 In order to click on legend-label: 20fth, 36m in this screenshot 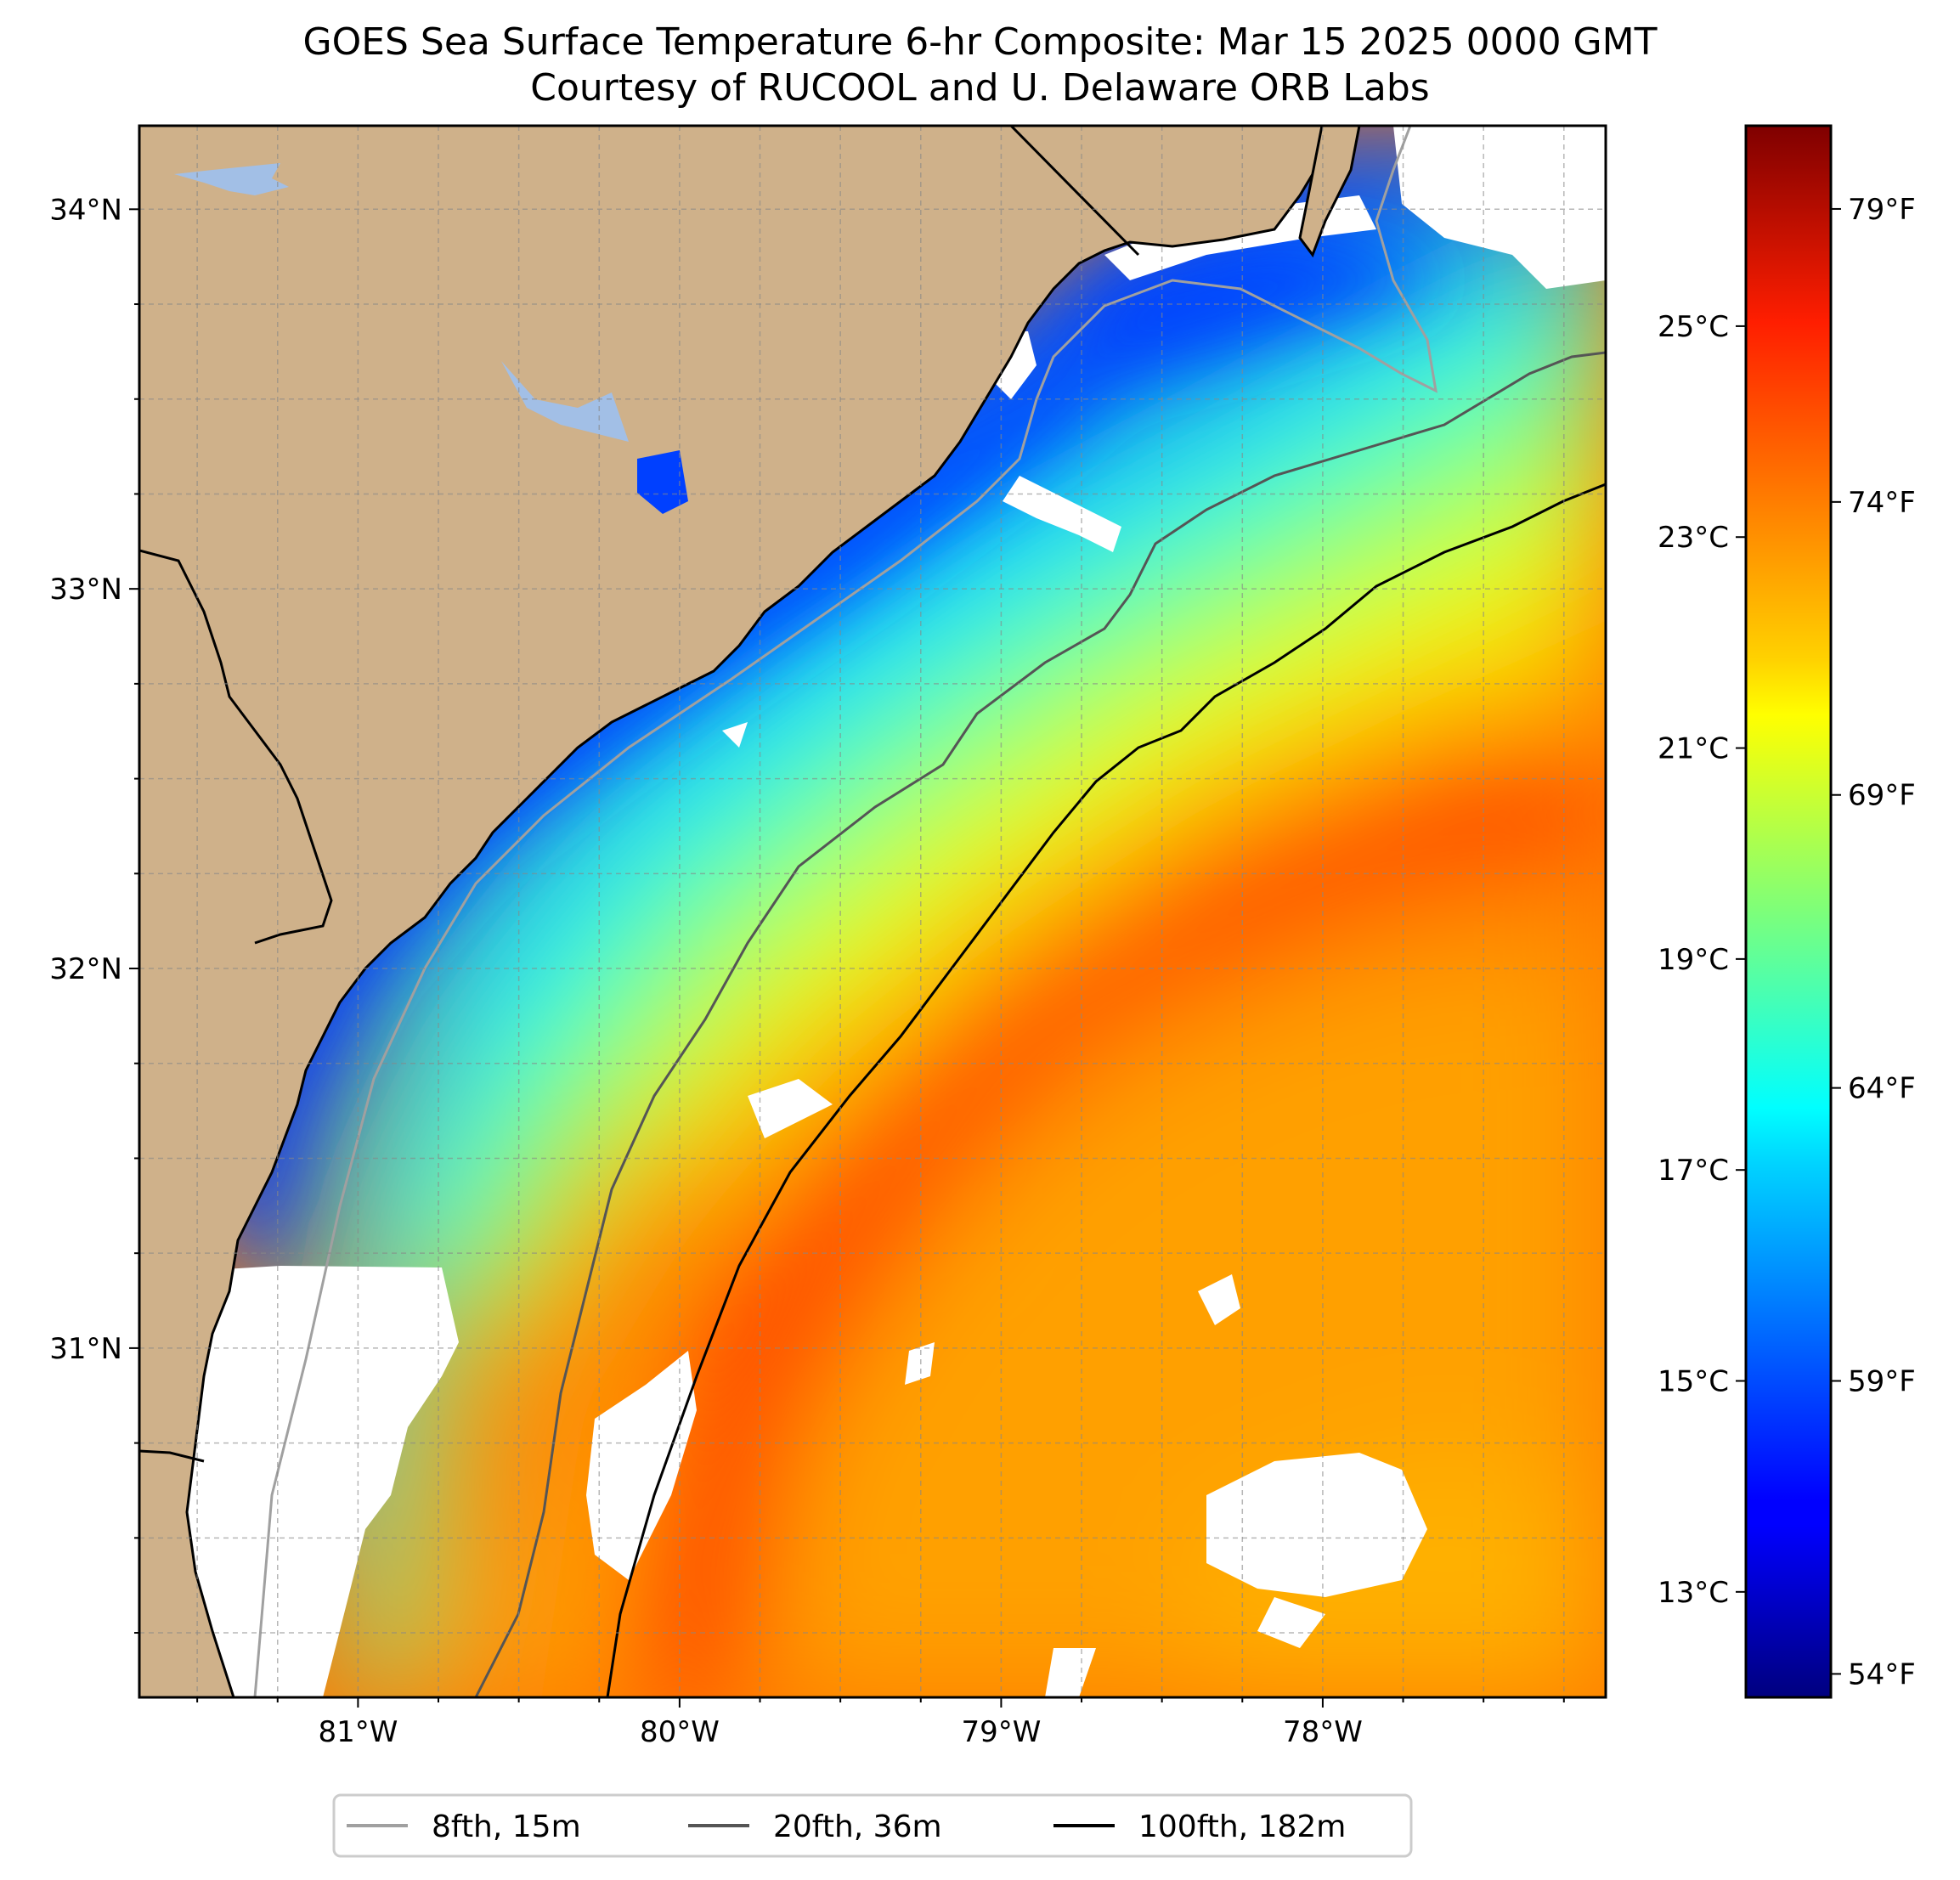, I will do `click(858, 1827)`.